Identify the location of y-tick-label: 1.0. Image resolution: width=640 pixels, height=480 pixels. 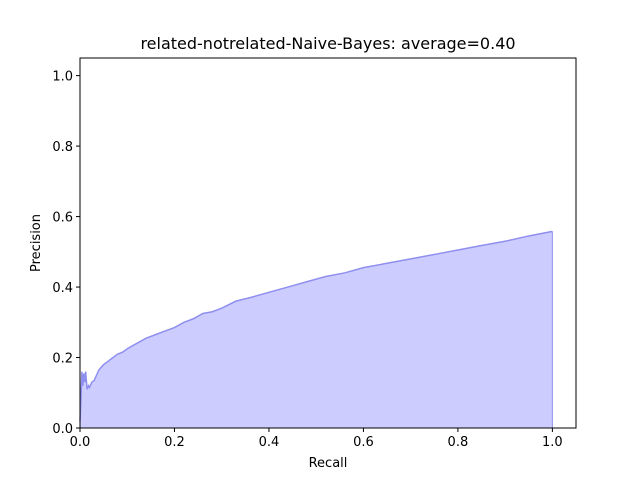
(62, 77).